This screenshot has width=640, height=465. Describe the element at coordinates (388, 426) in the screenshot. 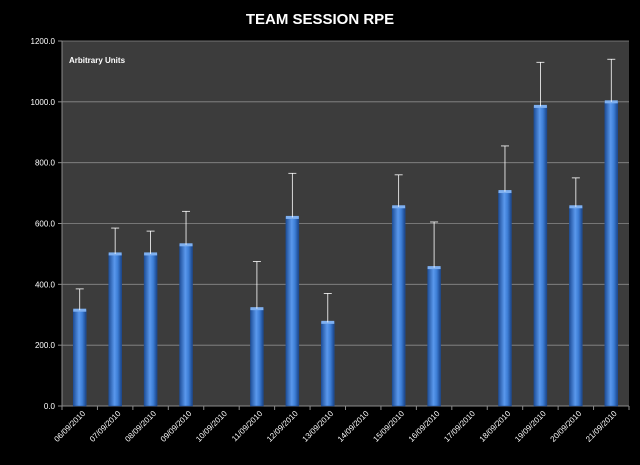

I see `x-tick-label: 15/09/2010` at that location.